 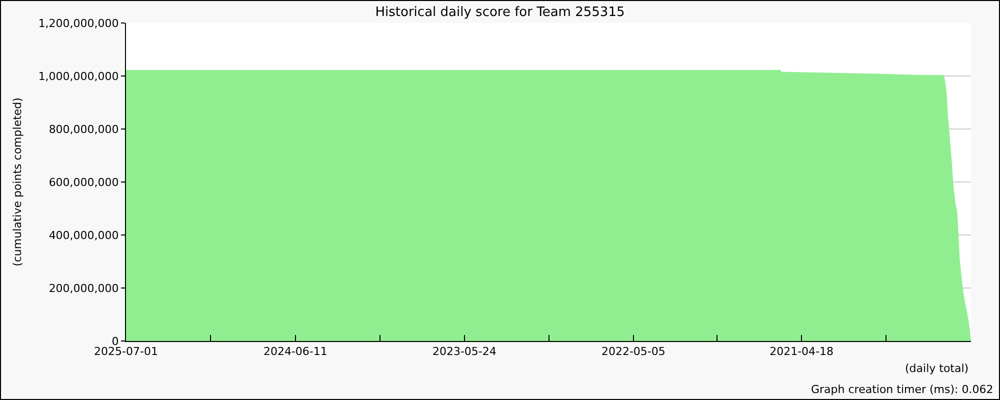 What do you see at coordinates (17, 182) in the screenshot?
I see `y-axis-title: (cumulative points completed)` at bounding box center [17, 182].